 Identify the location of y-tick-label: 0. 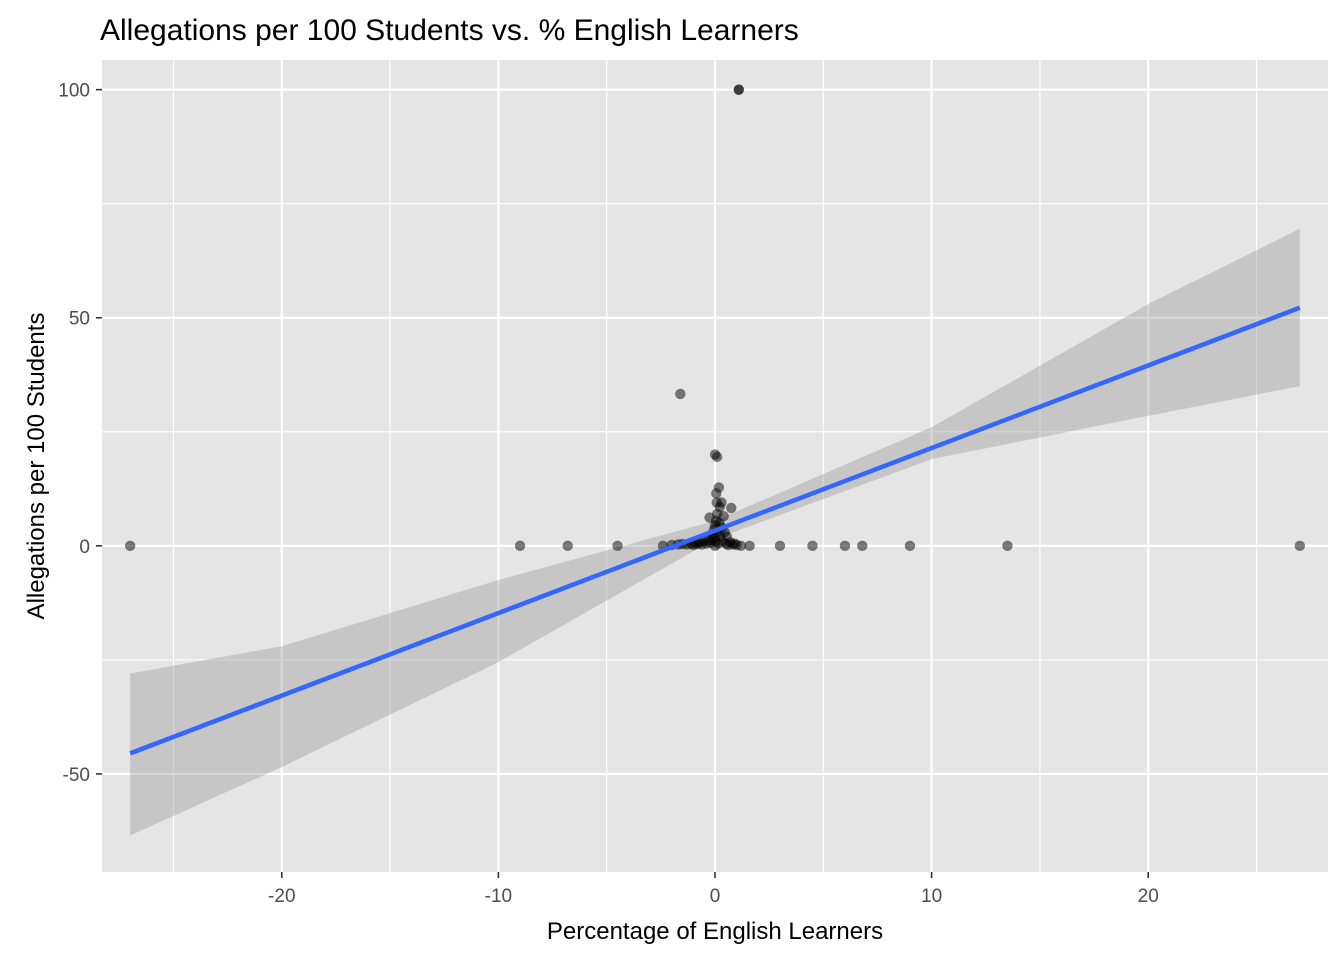
(84, 547).